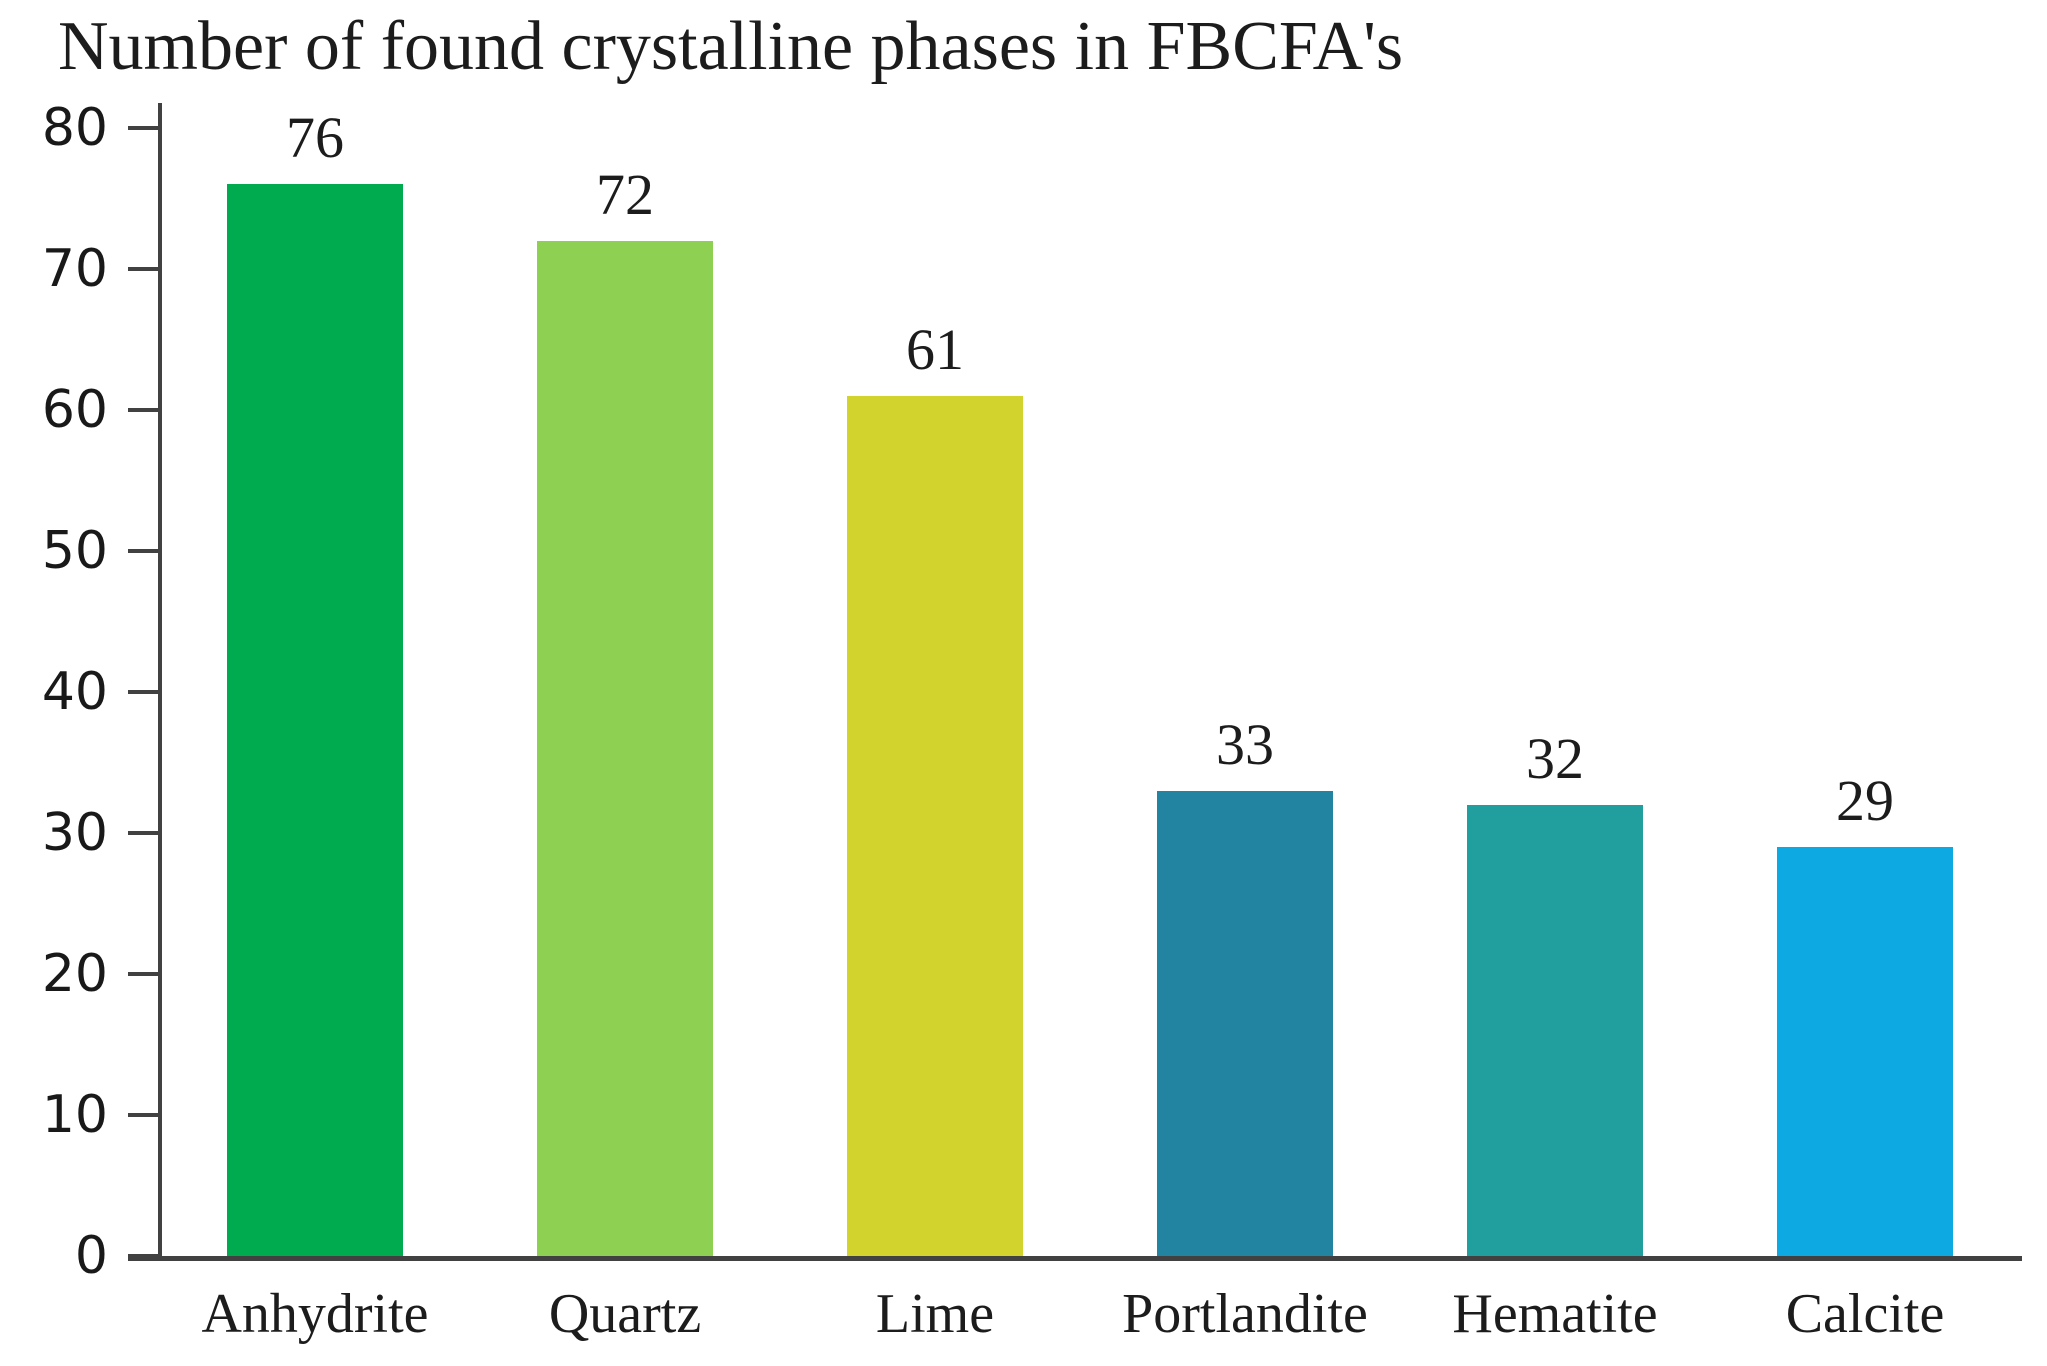  I want to click on x-category-label: Lime, so click(935, 1314).